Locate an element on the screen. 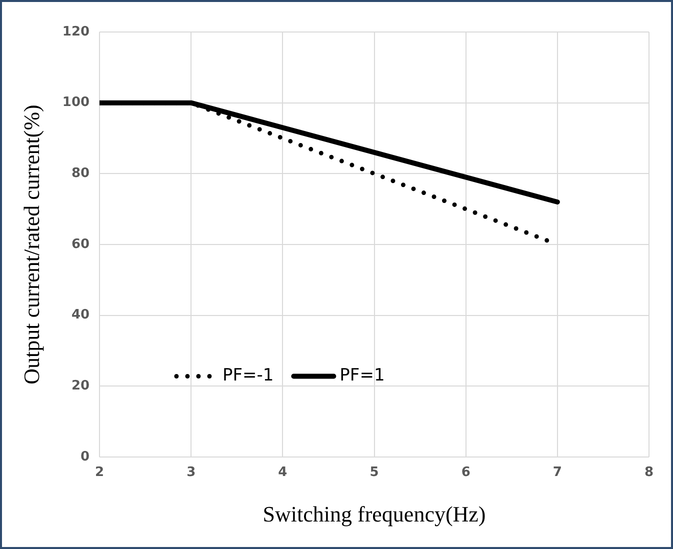 Image resolution: width=673 pixels, height=549 pixels. y-tick-label: 0 is located at coordinates (85, 456).